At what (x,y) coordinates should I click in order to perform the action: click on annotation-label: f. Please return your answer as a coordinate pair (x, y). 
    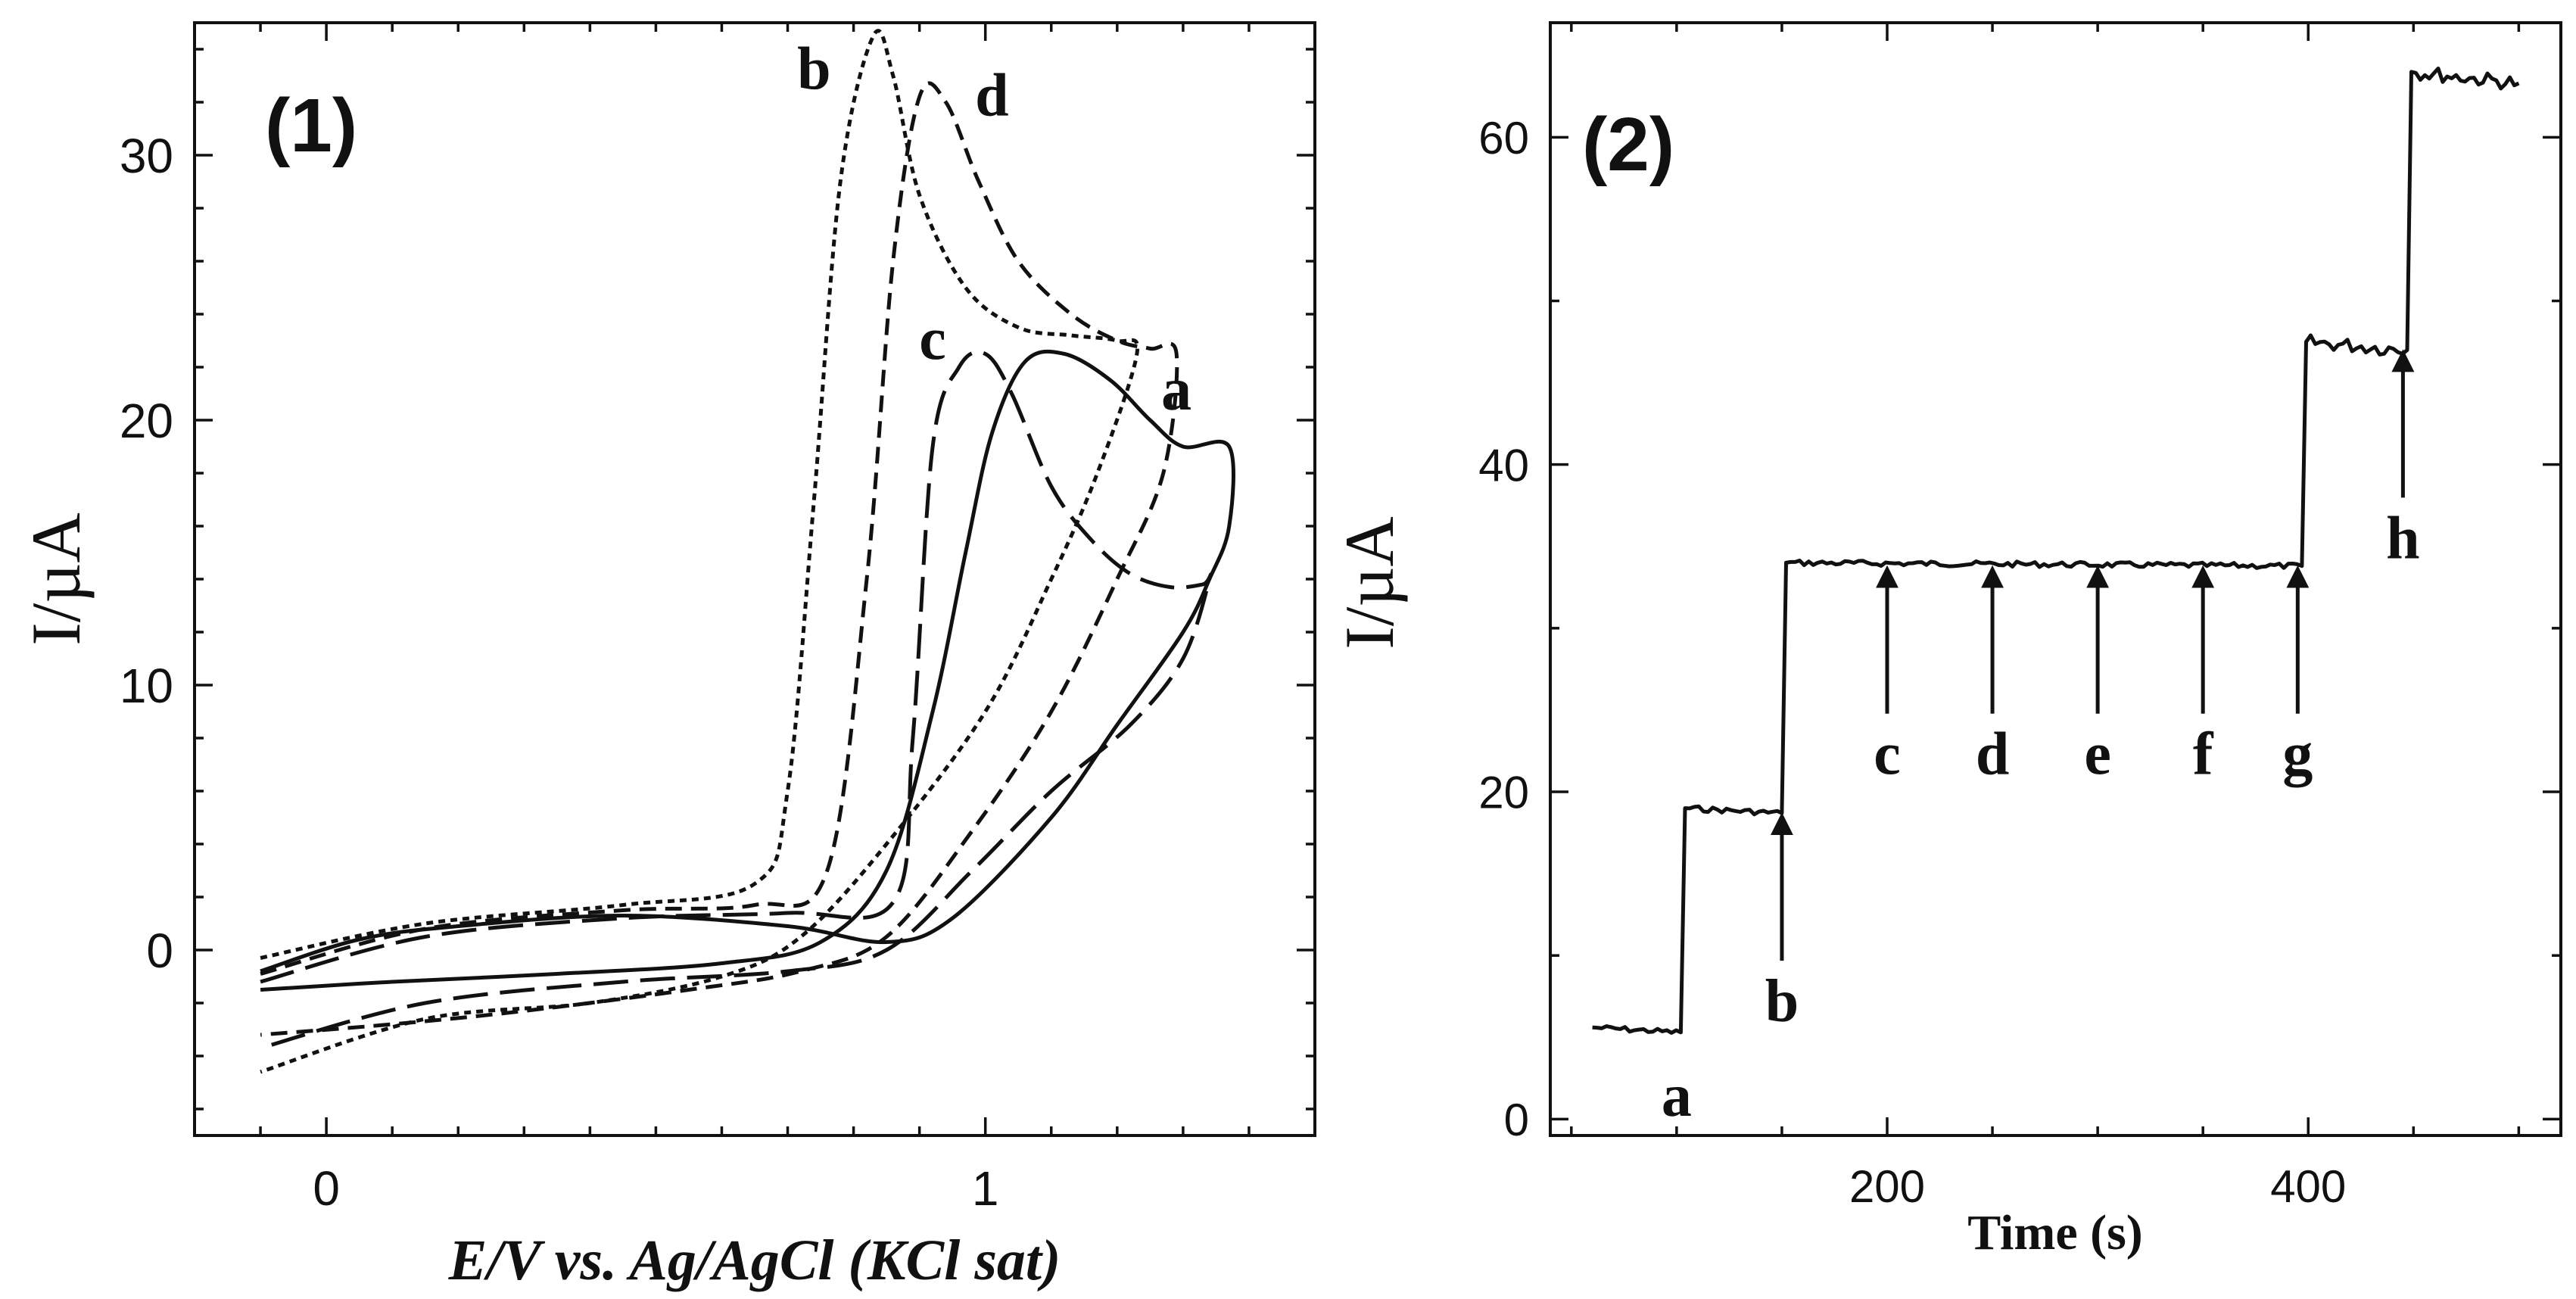
    Looking at the image, I should click on (2203, 754).